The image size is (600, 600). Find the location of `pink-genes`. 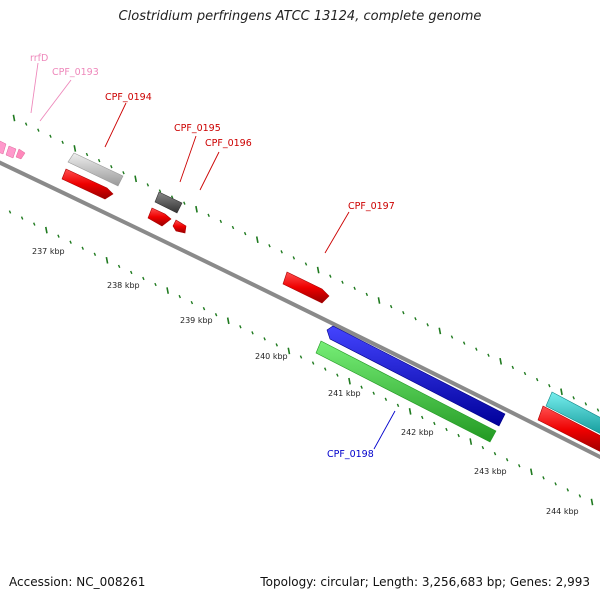

pink-genes is located at coordinates (13, 150).